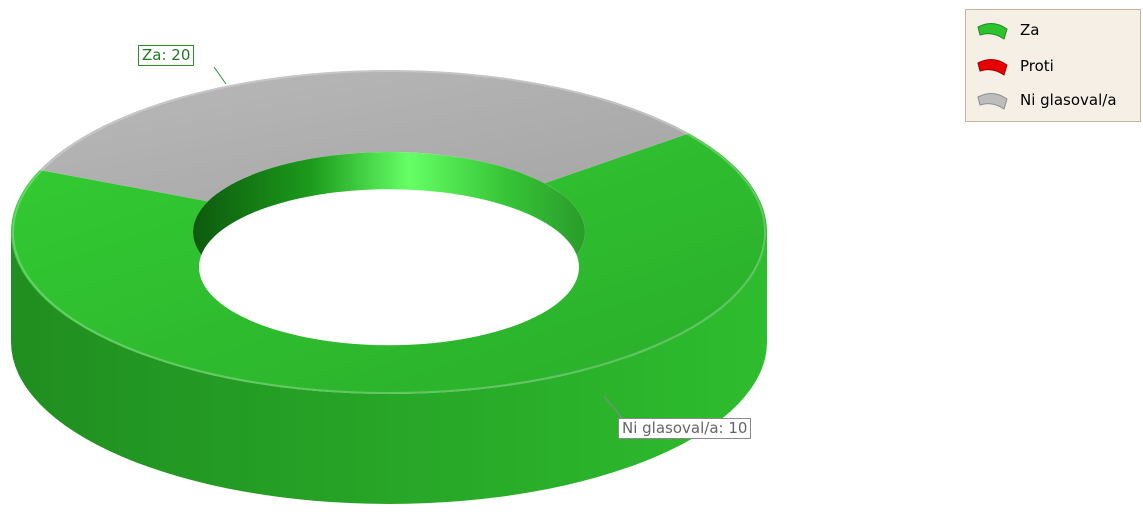 Image resolution: width=1143 pixels, height=531 pixels. What do you see at coordinates (992, 101) in the screenshot?
I see `gray-arc-icon` at bounding box center [992, 101].